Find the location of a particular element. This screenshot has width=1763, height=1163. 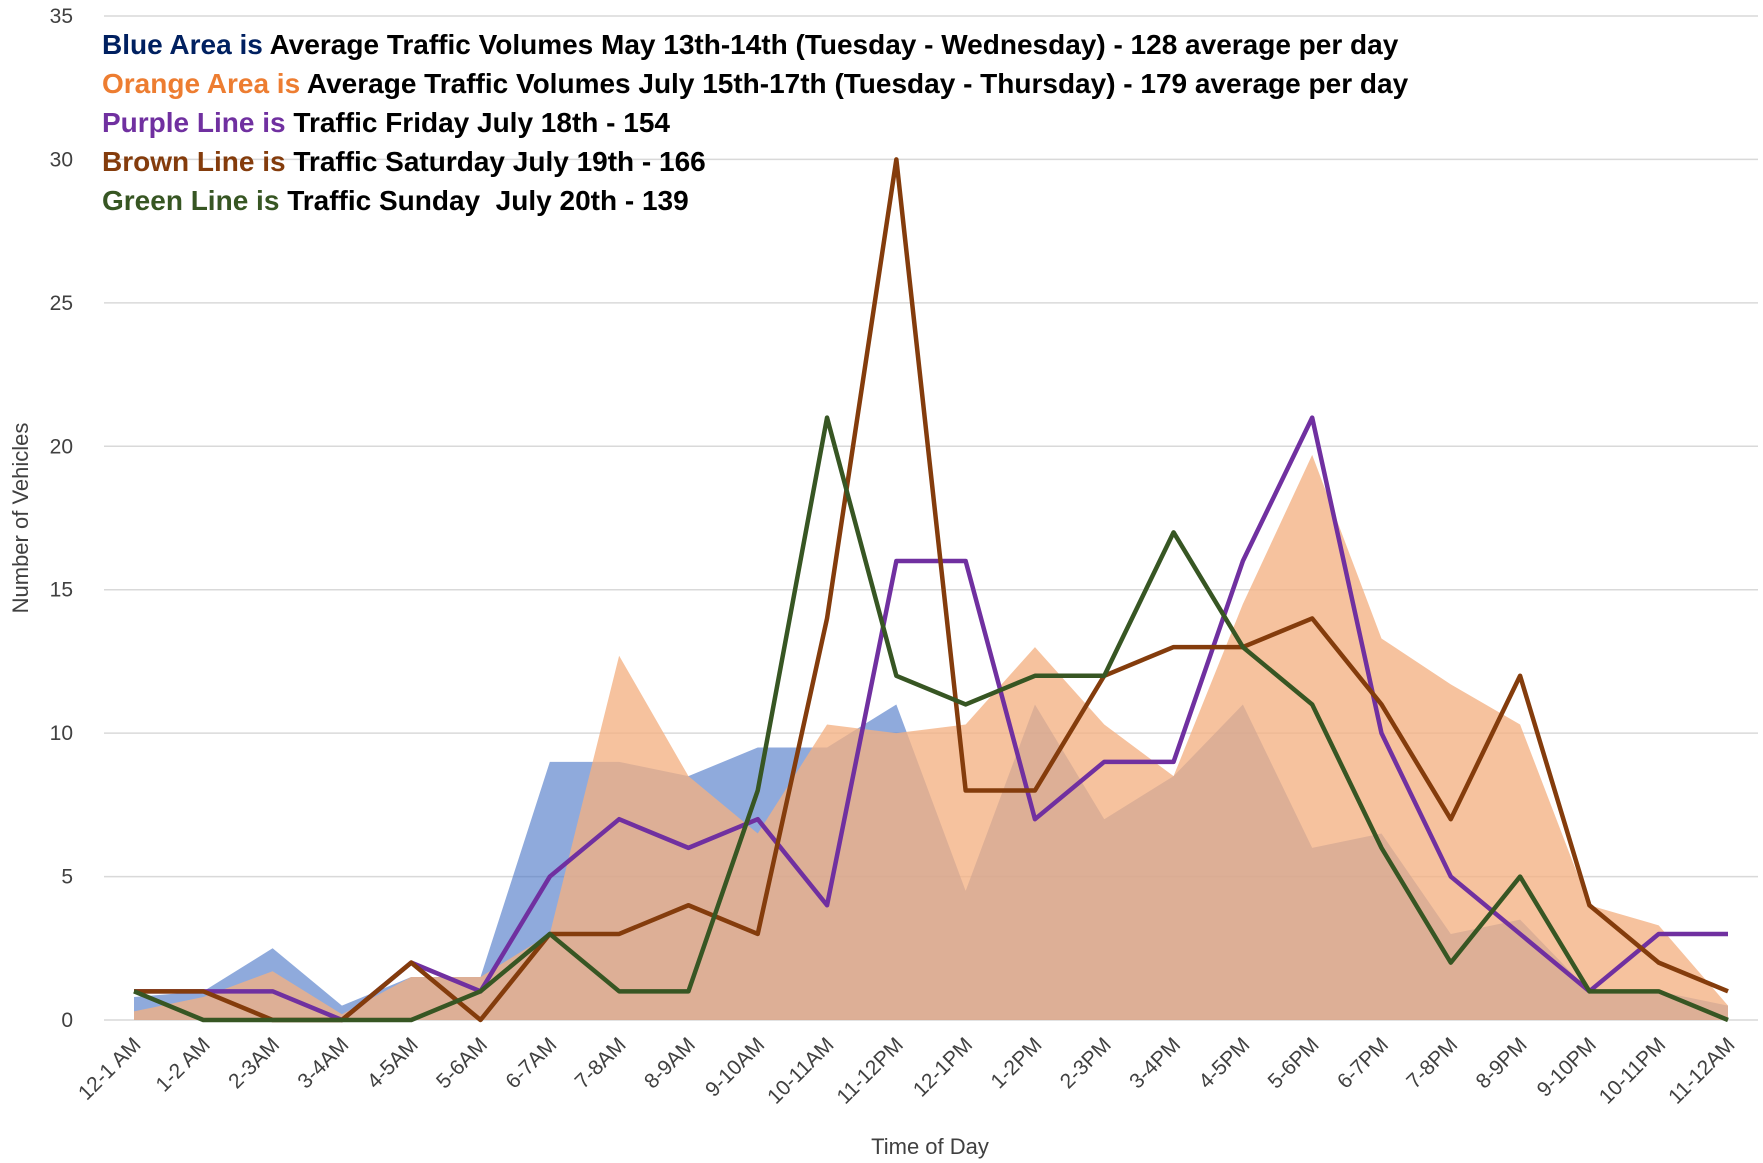

x-tick-label: 2-3PM is located at coordinates (1086, 1063).